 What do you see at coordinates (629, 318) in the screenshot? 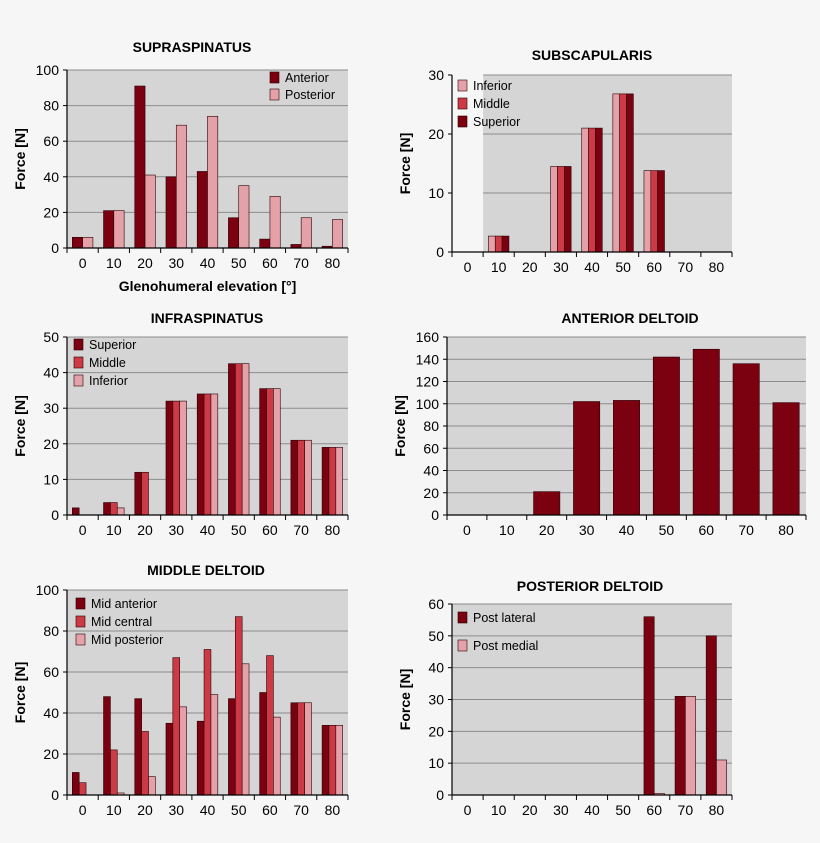
I see `chart-title: ANTERIOR DELTOID` at bounding box center [629, 318].